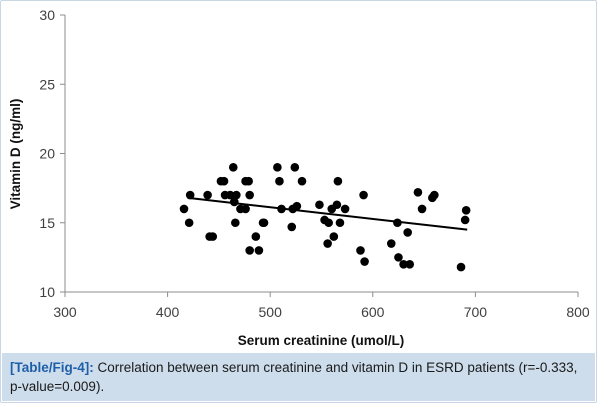 The height and width of the screenshot is (403, 597). I want to click on x-tick-label: 800, so click(578, 312).